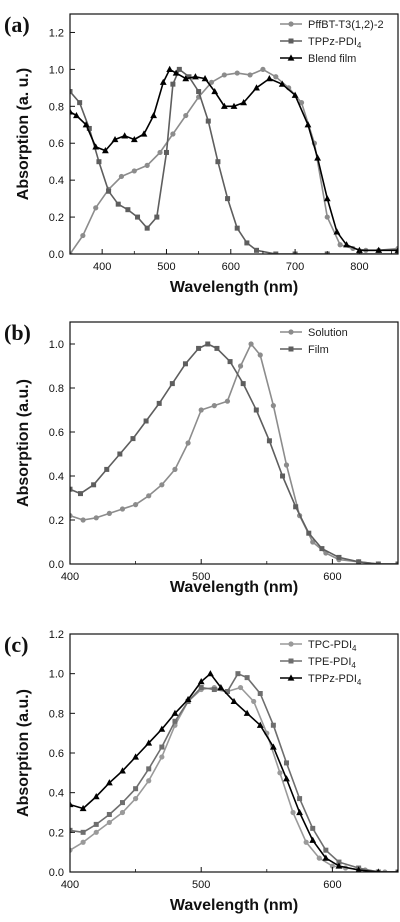 The width and height of the screenshot is (400, 922). What do you see at coordinates (304, 350) in the screenshot?
I see `legend-item: Film` at bounding box center [304, 350].